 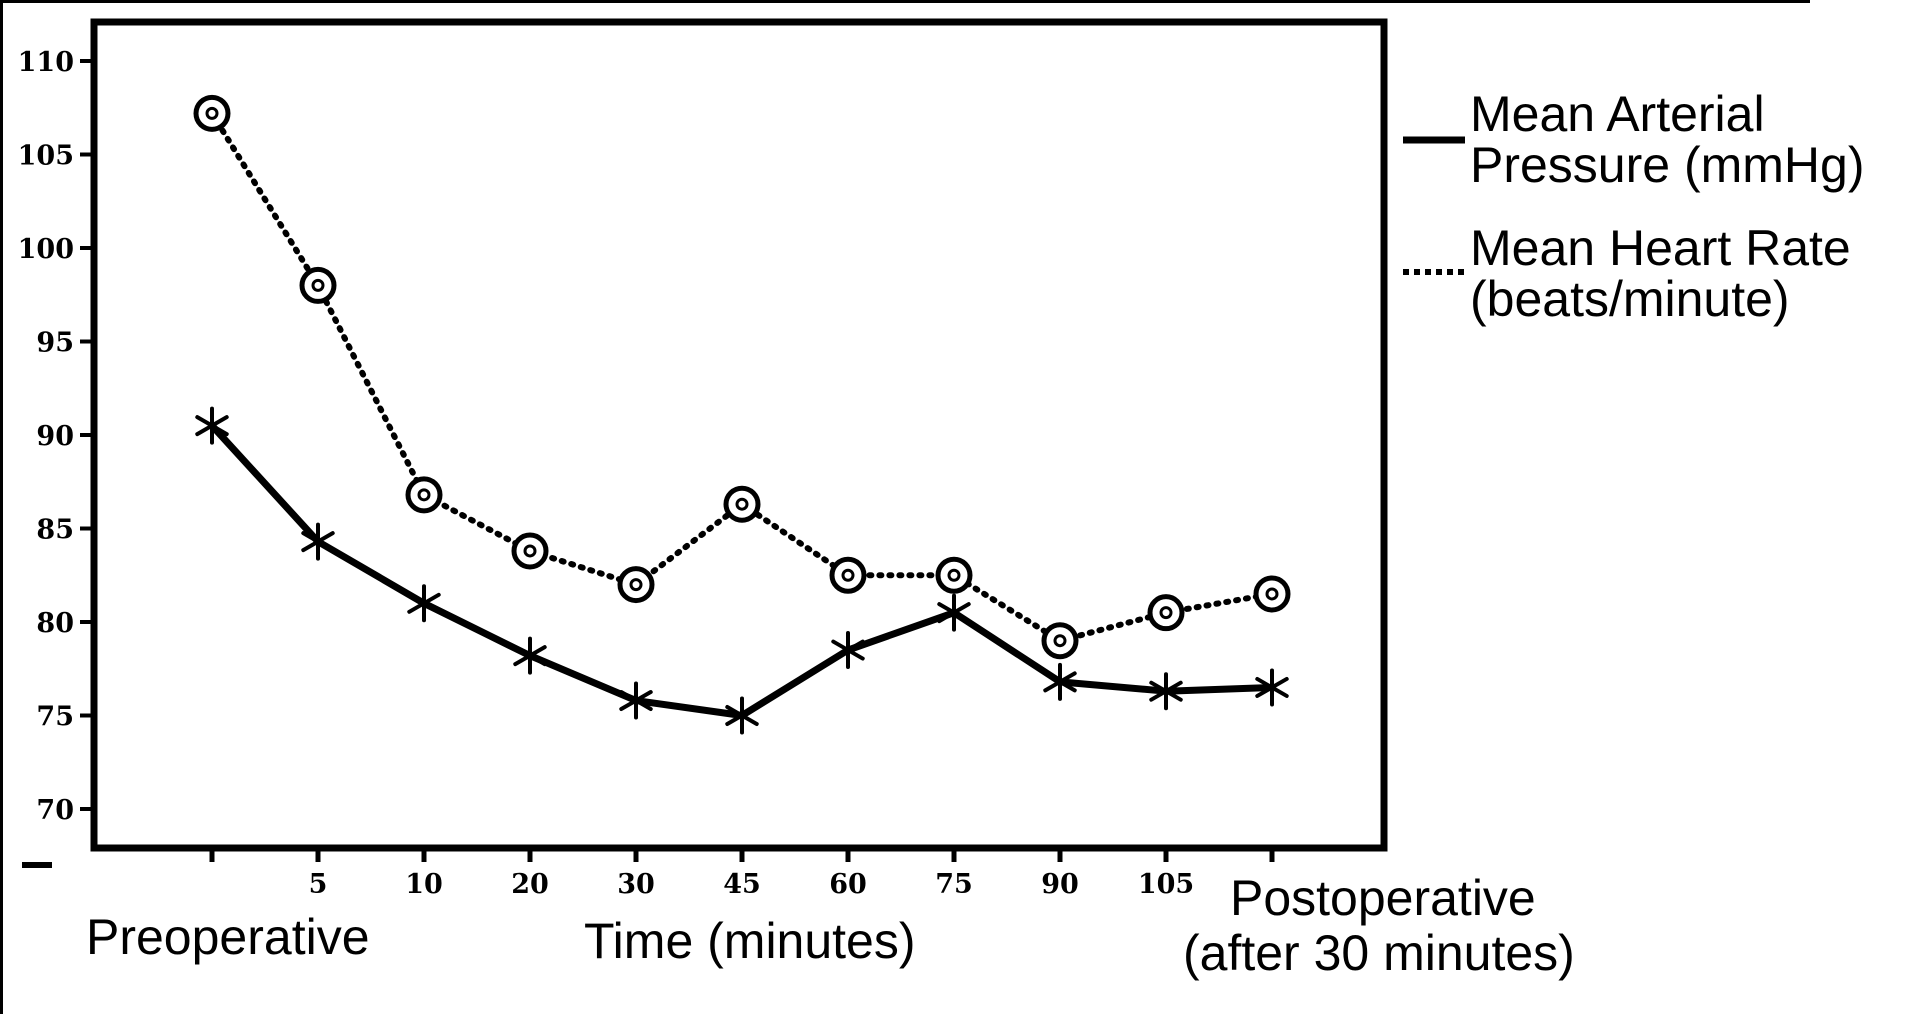 I want to click on legend-item-pressure: Mean Arterial Pressure (mmHg), so click(x=1633, y=139).